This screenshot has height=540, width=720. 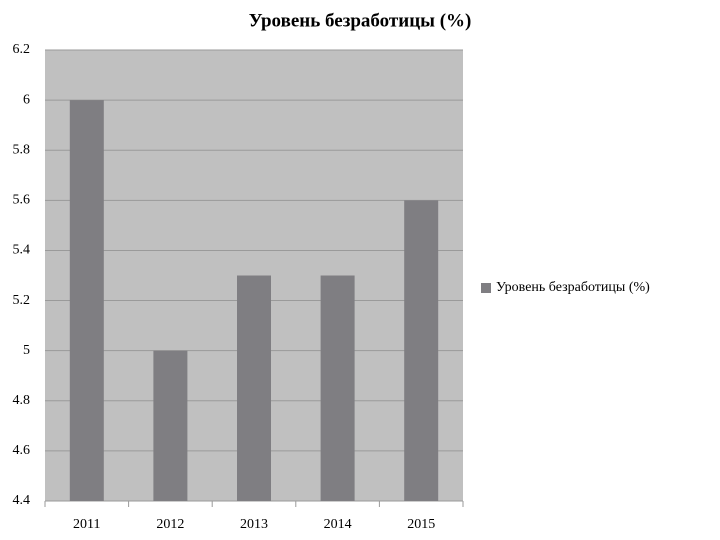 What do you see at coordinates (22, 250) in the screenshot?
I see `y-tick-label: 5.4` at bounding box center [22, 250].